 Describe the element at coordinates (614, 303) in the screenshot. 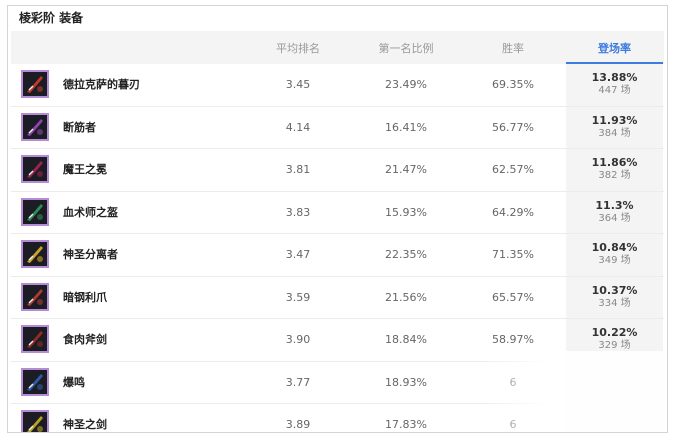

I see `match-count: 334 场` at that location.